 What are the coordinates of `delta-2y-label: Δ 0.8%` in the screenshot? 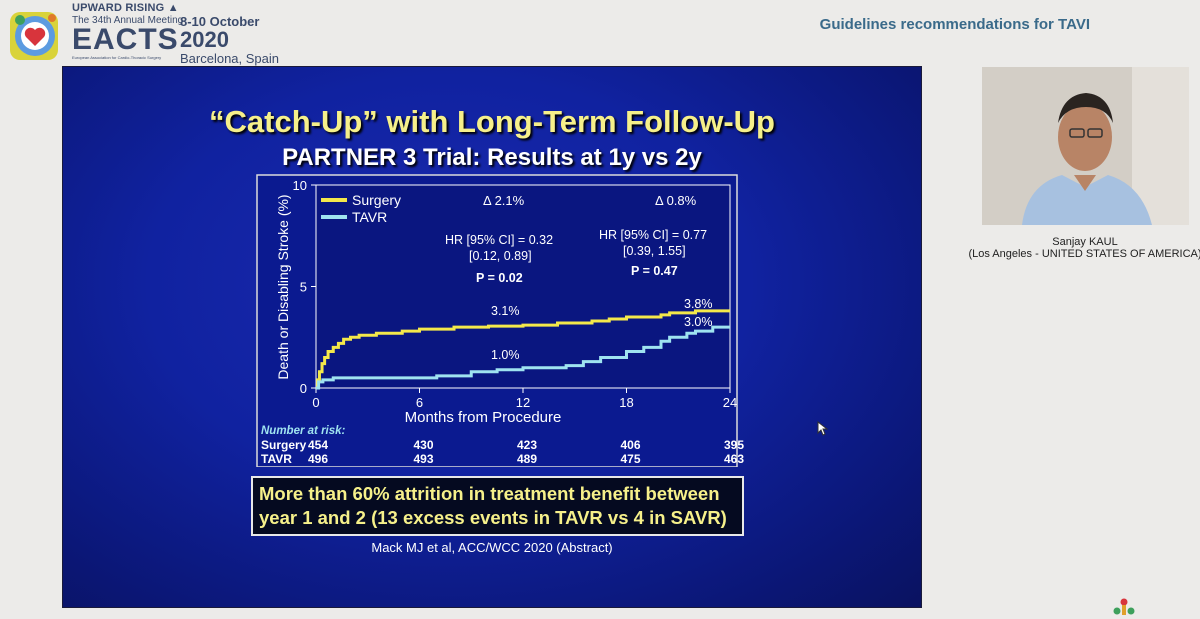 It's located at (676, 200).